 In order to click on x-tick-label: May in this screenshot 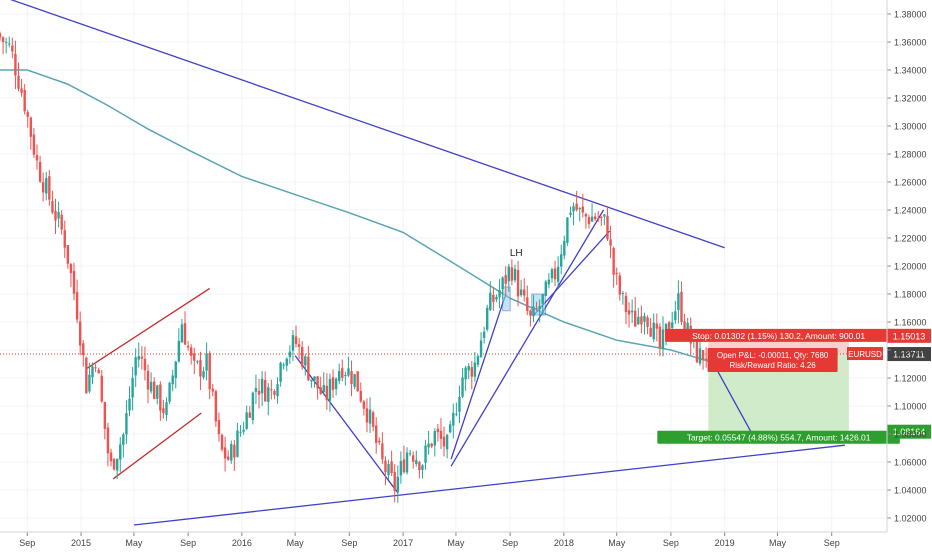, I will do `click(134, 543)`.